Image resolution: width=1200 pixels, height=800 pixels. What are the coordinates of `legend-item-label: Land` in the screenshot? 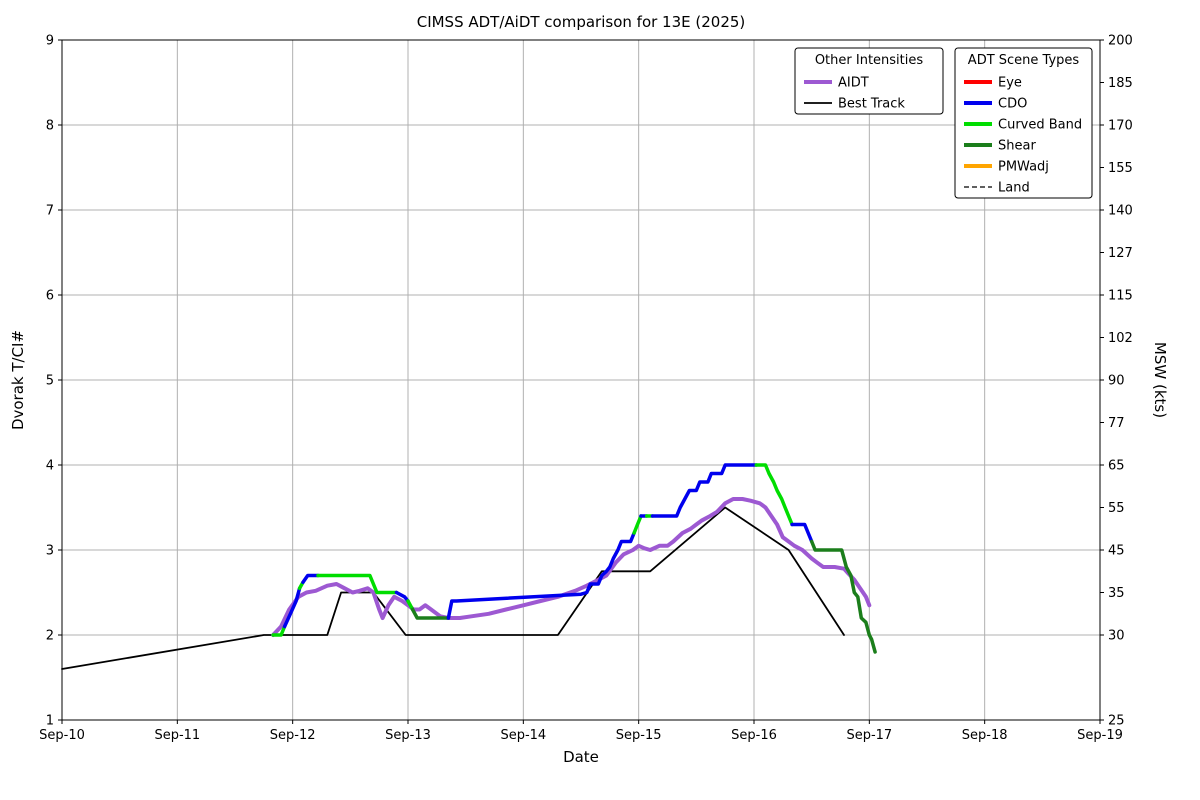 It's located at (1014, 188).